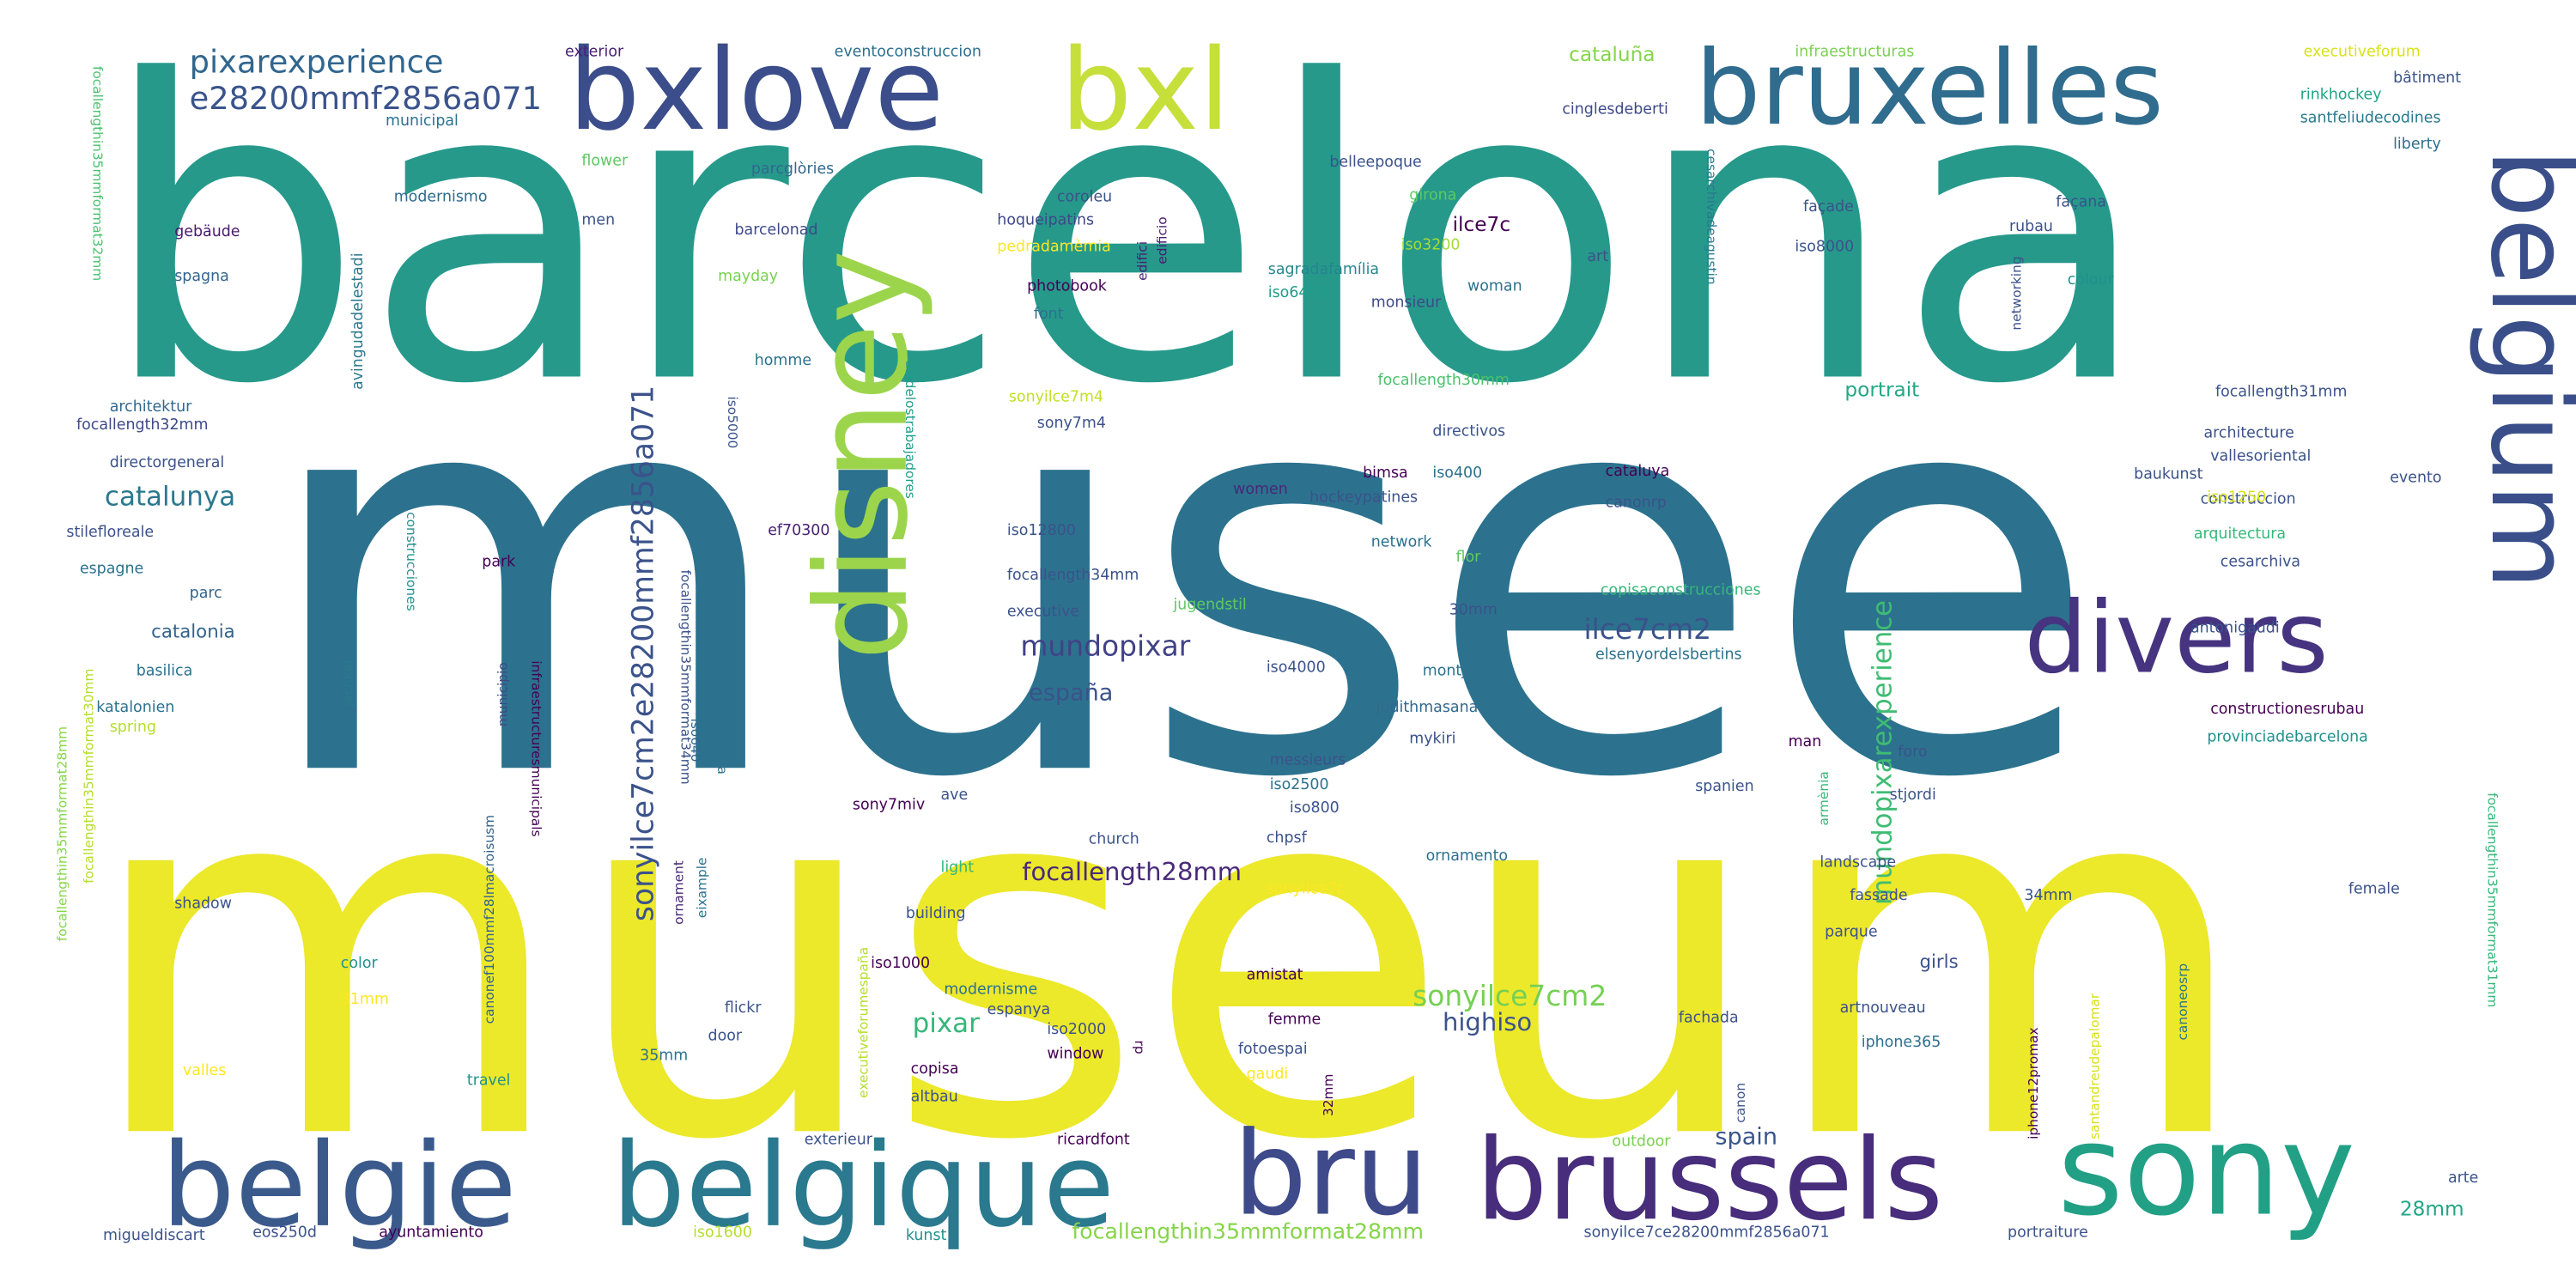  What do you see at coordinates (360, 963) in the screenshot?
I see `word-color: color` at bounding box center [360, 963].